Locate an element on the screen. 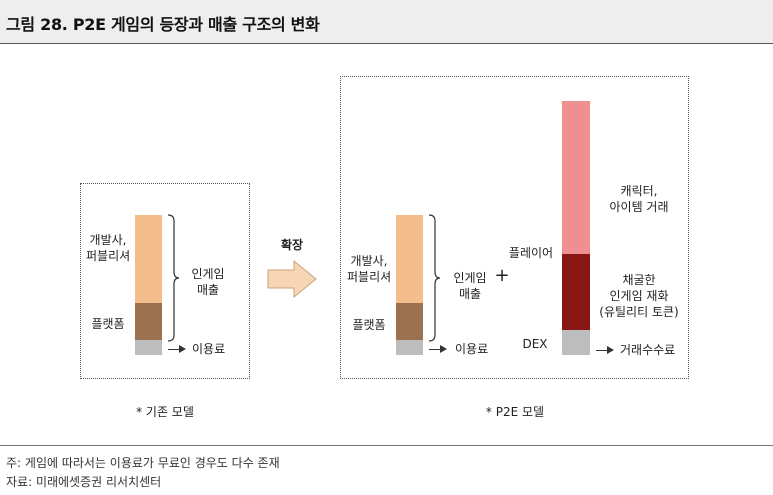 The width and height of the screenshot is (773, 495). left-fee-label: 이용료 is located at coordinates (209, 349).